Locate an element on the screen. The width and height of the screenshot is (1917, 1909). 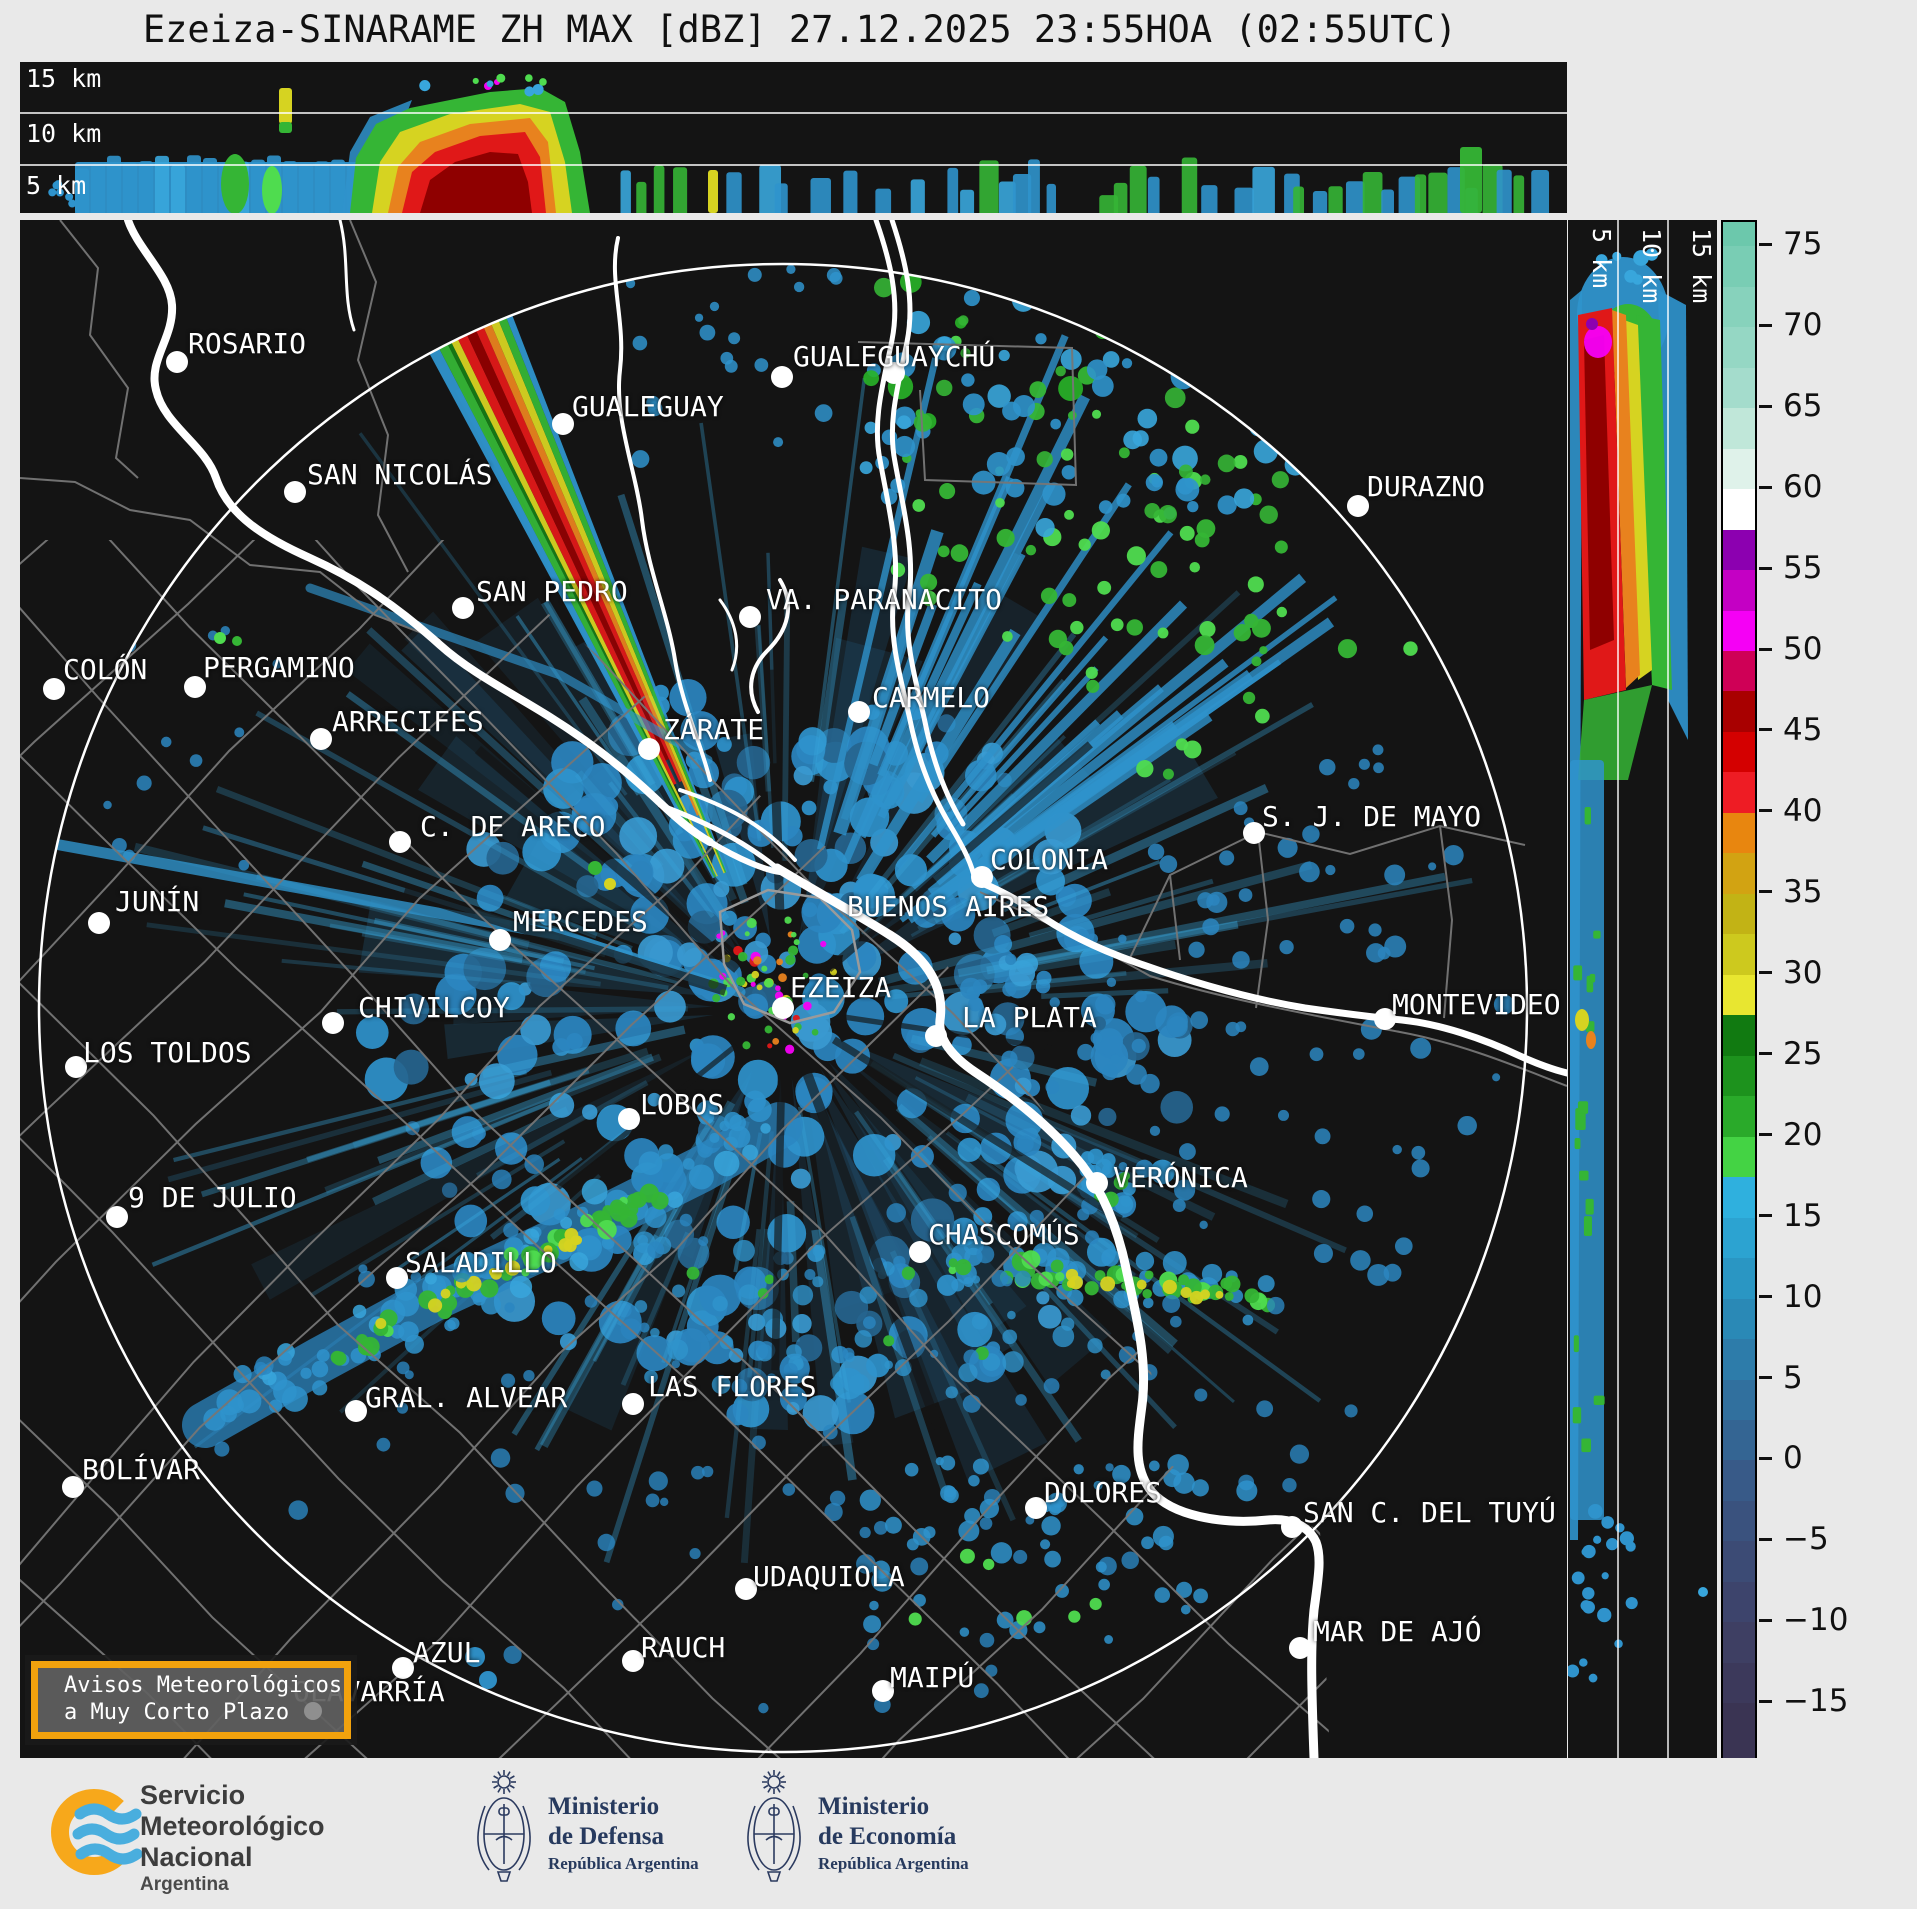
right-height-label: 15 km is located at coordinates (1701, 265).